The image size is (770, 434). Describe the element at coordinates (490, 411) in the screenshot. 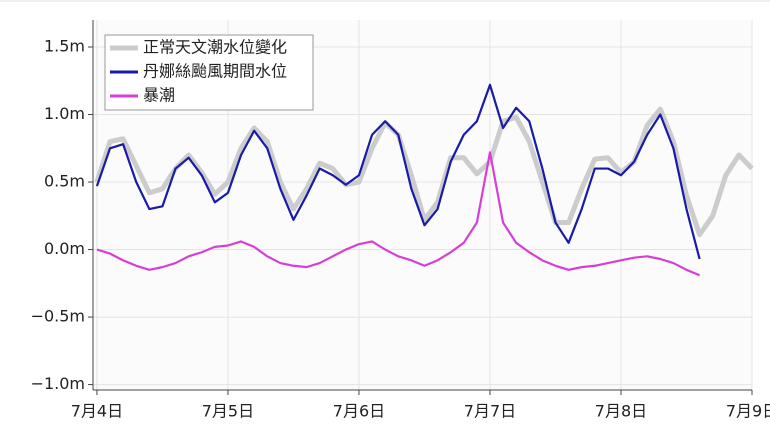

I see `x-tick-label: 7月7日` at that location.